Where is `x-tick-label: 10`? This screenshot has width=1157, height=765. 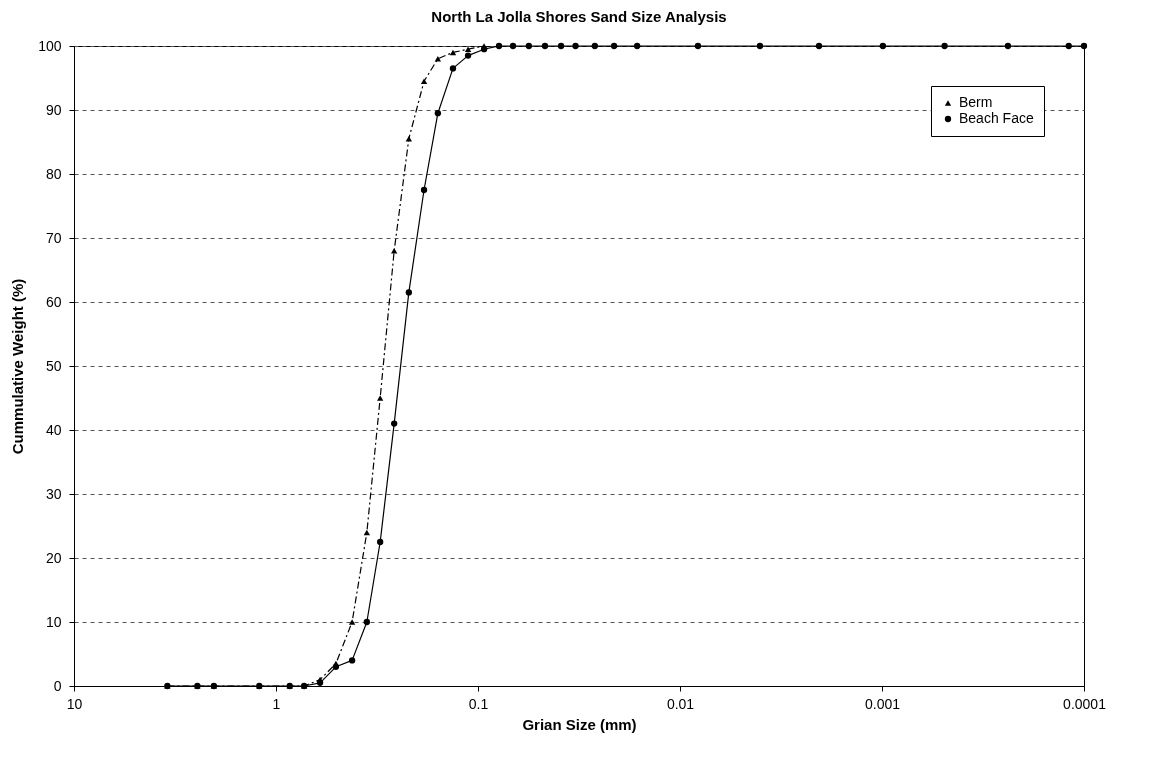 x-tick-label: 10 is located at coordinates (74, 703).